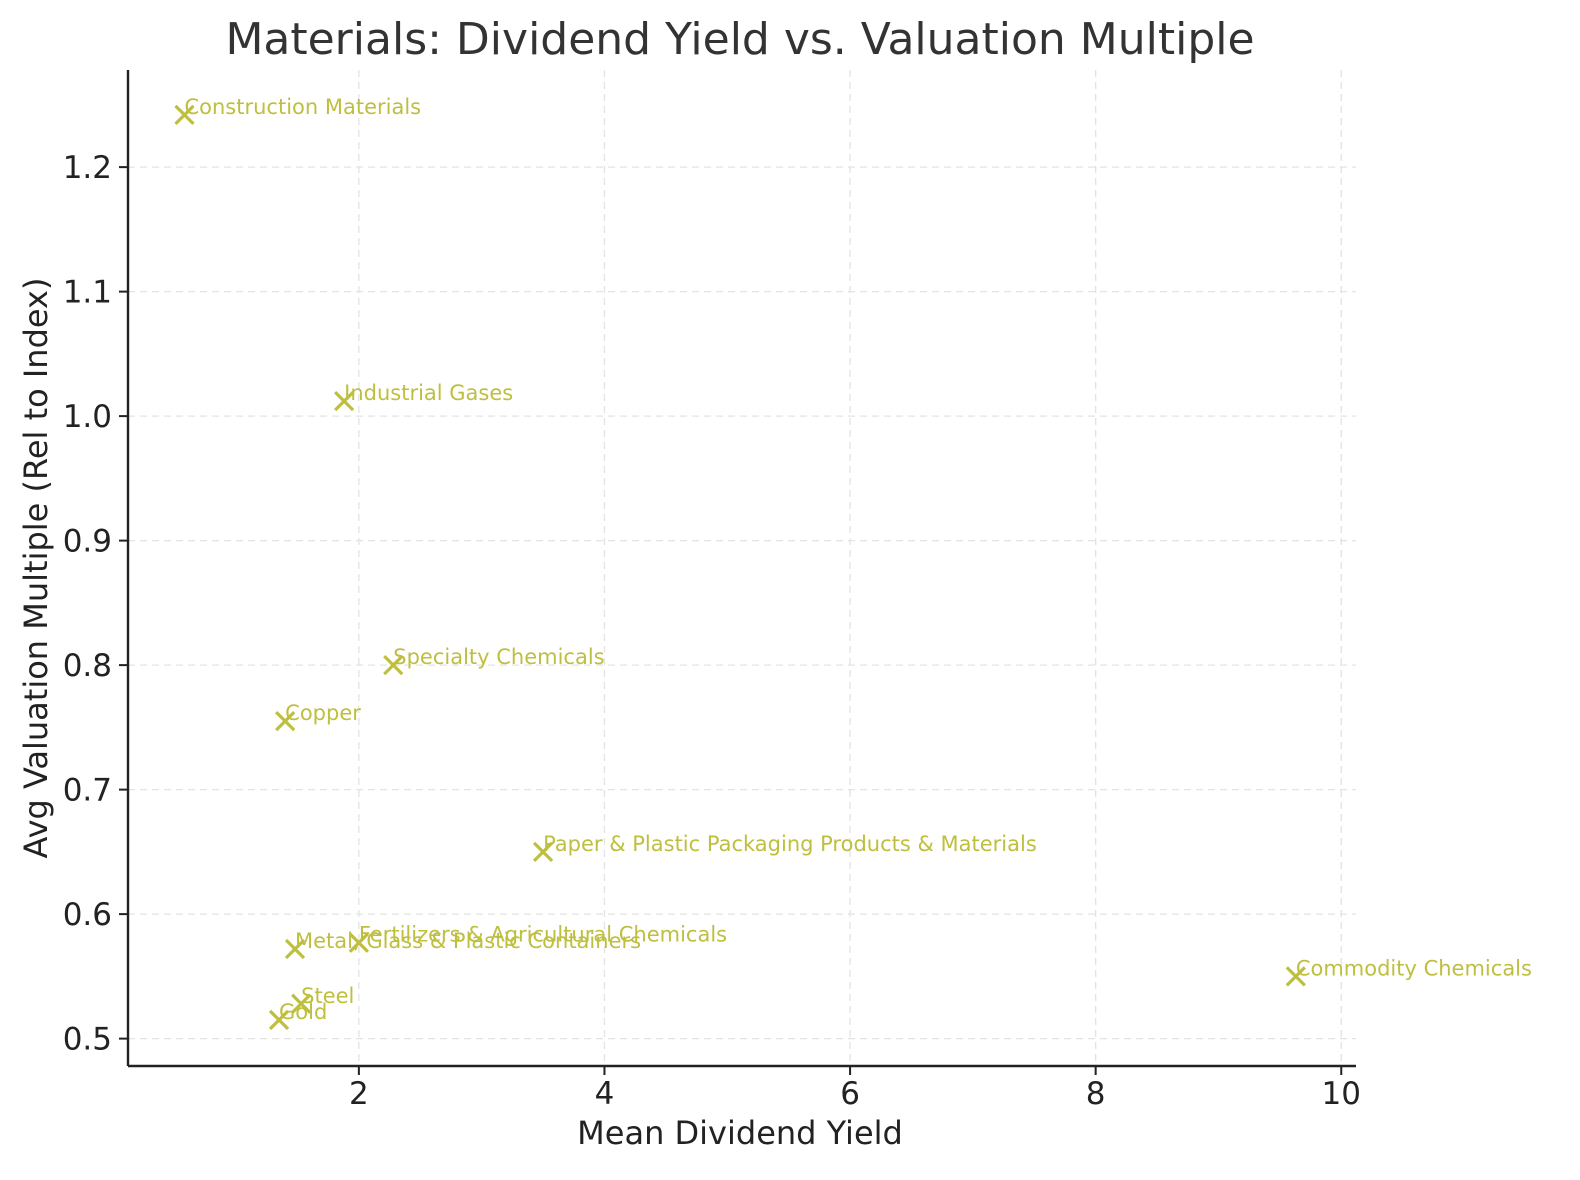  What do you see at coordinates (87, 293) in the screenshot?
I see `y-tick-label: 1.1` at bounding box center [87, 293].